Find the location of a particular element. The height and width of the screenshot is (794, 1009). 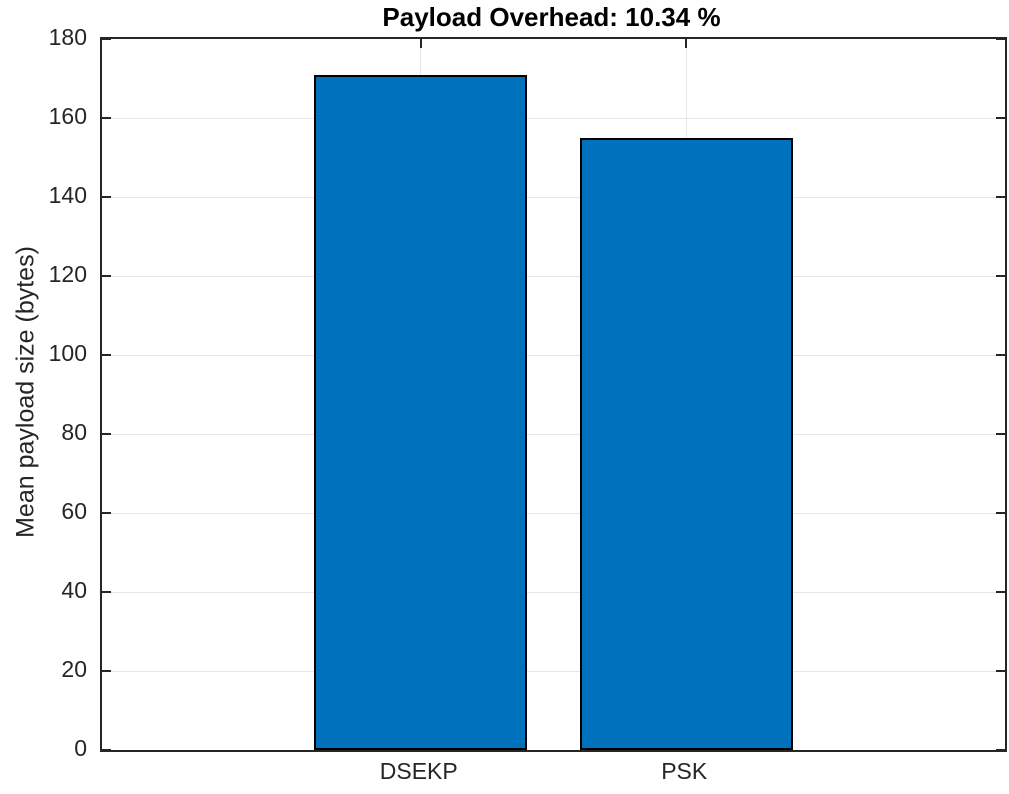

y-axis-label: Mean payload size (bytes) is located at coordinates (25, 392).